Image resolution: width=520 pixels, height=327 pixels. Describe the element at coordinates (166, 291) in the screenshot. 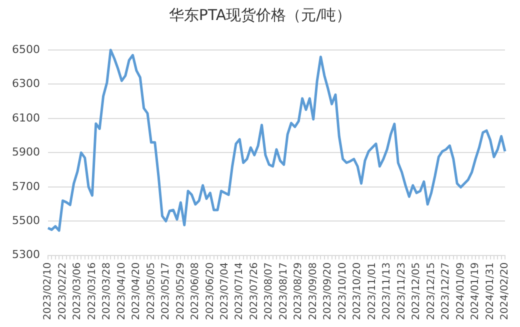

I see `x-tick-label: 2023/05/17` at that location.